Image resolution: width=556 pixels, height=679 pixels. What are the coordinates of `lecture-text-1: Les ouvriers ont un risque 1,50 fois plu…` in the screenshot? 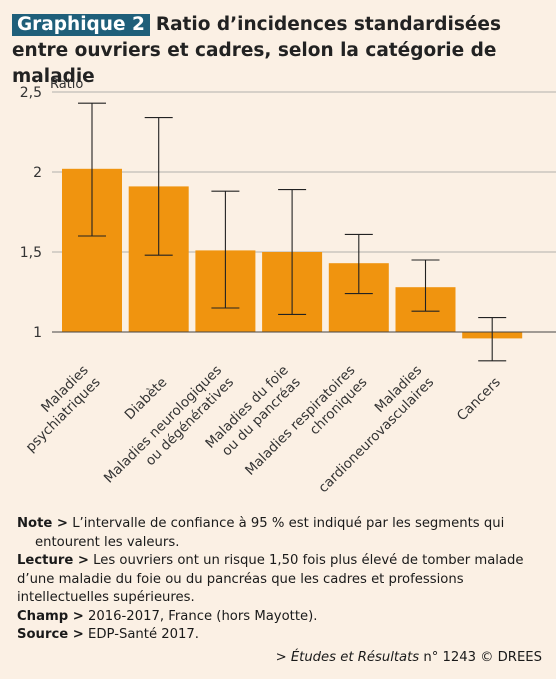 It's located at (306, 560).